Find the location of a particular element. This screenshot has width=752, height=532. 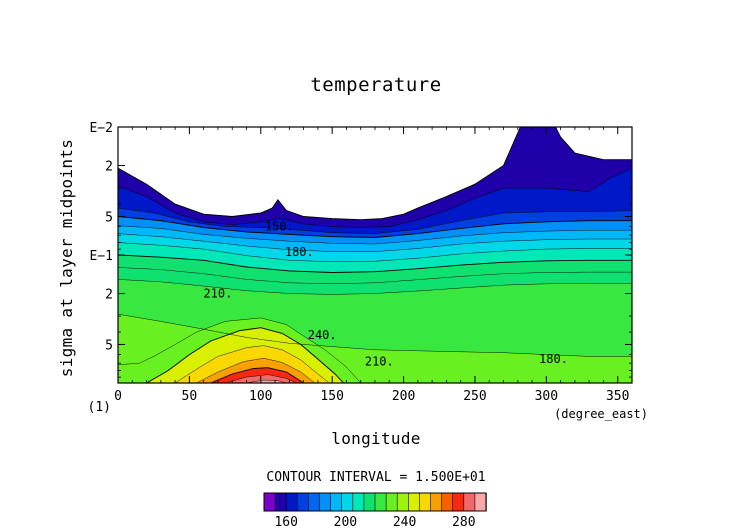

contour-label-2: 210. is located at coordinates (217, 294).